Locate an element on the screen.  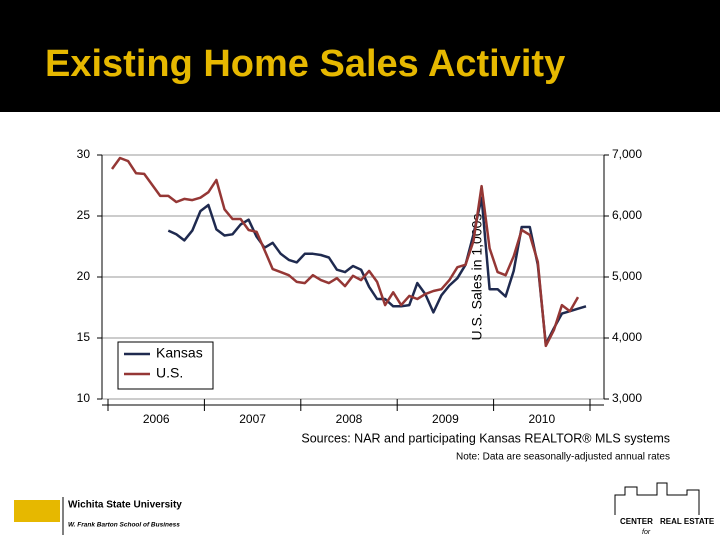
y-tick-label: 20 is located at coordinates (84, 276).